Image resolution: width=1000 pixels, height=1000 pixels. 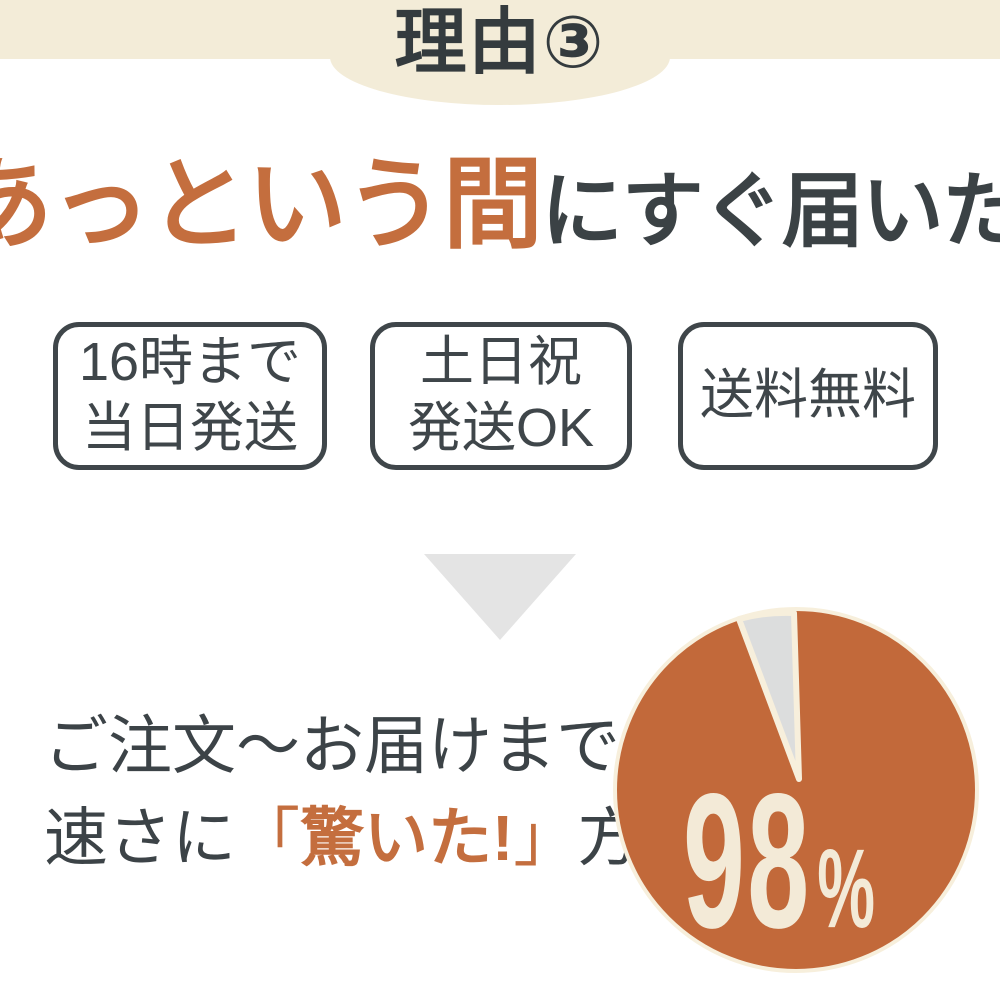 What do you see at coordinates (770, 211) in the screenshot?
I see `headline-rest: にすぐ届いた!` at bounding box center [770, 211].